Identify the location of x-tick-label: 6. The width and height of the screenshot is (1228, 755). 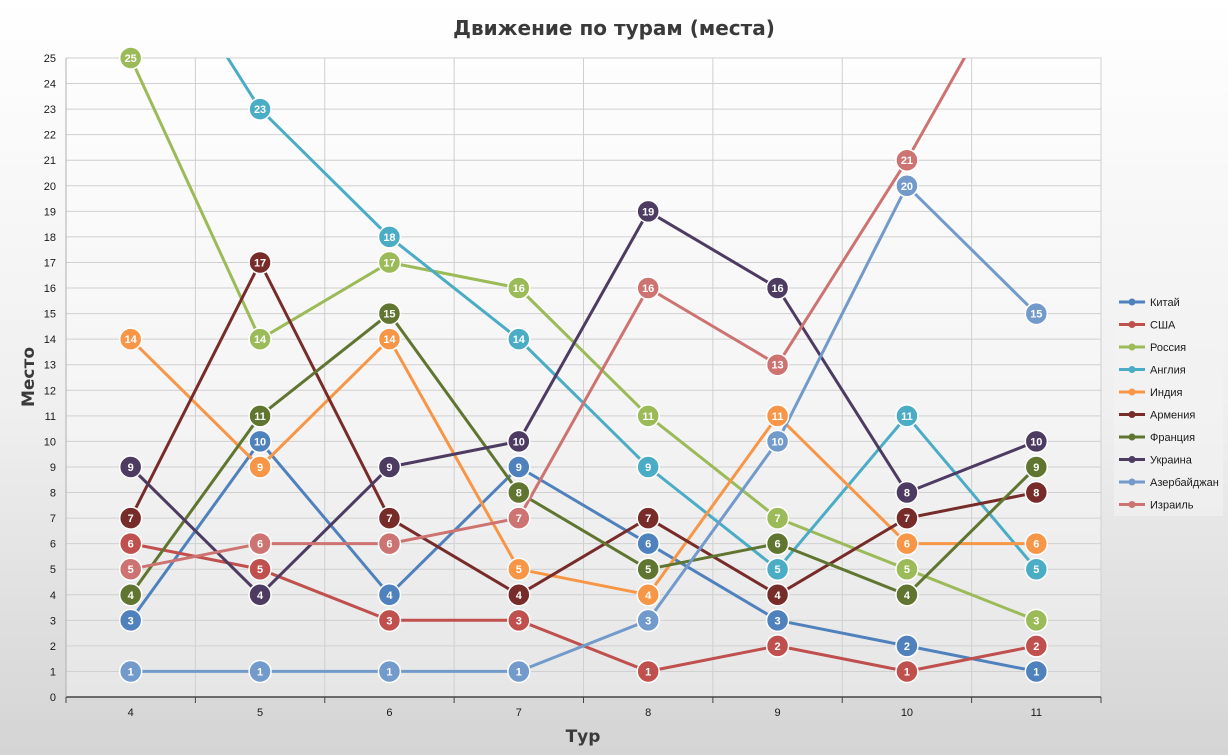
(389, 713).